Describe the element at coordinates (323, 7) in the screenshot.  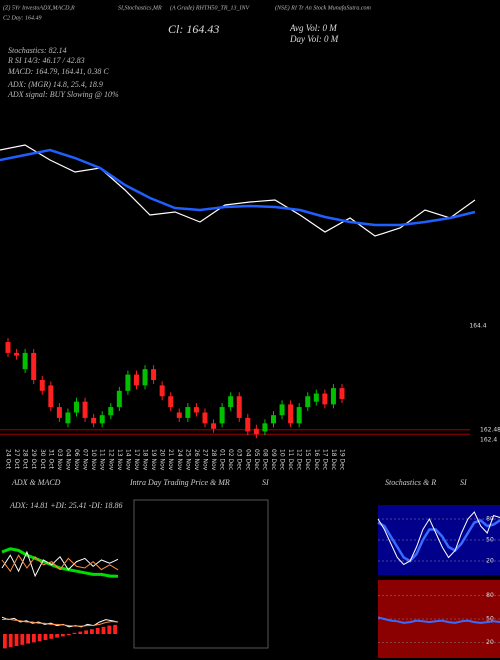
I see `header-text: (NSE) RI Tr An Stock MunafaSutra.com` at that location.